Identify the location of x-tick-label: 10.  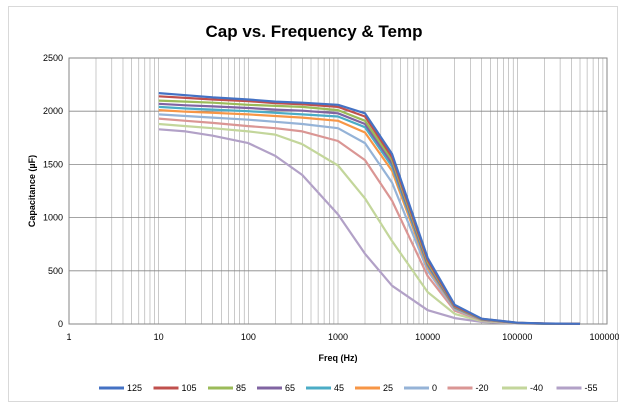
(159, 337).